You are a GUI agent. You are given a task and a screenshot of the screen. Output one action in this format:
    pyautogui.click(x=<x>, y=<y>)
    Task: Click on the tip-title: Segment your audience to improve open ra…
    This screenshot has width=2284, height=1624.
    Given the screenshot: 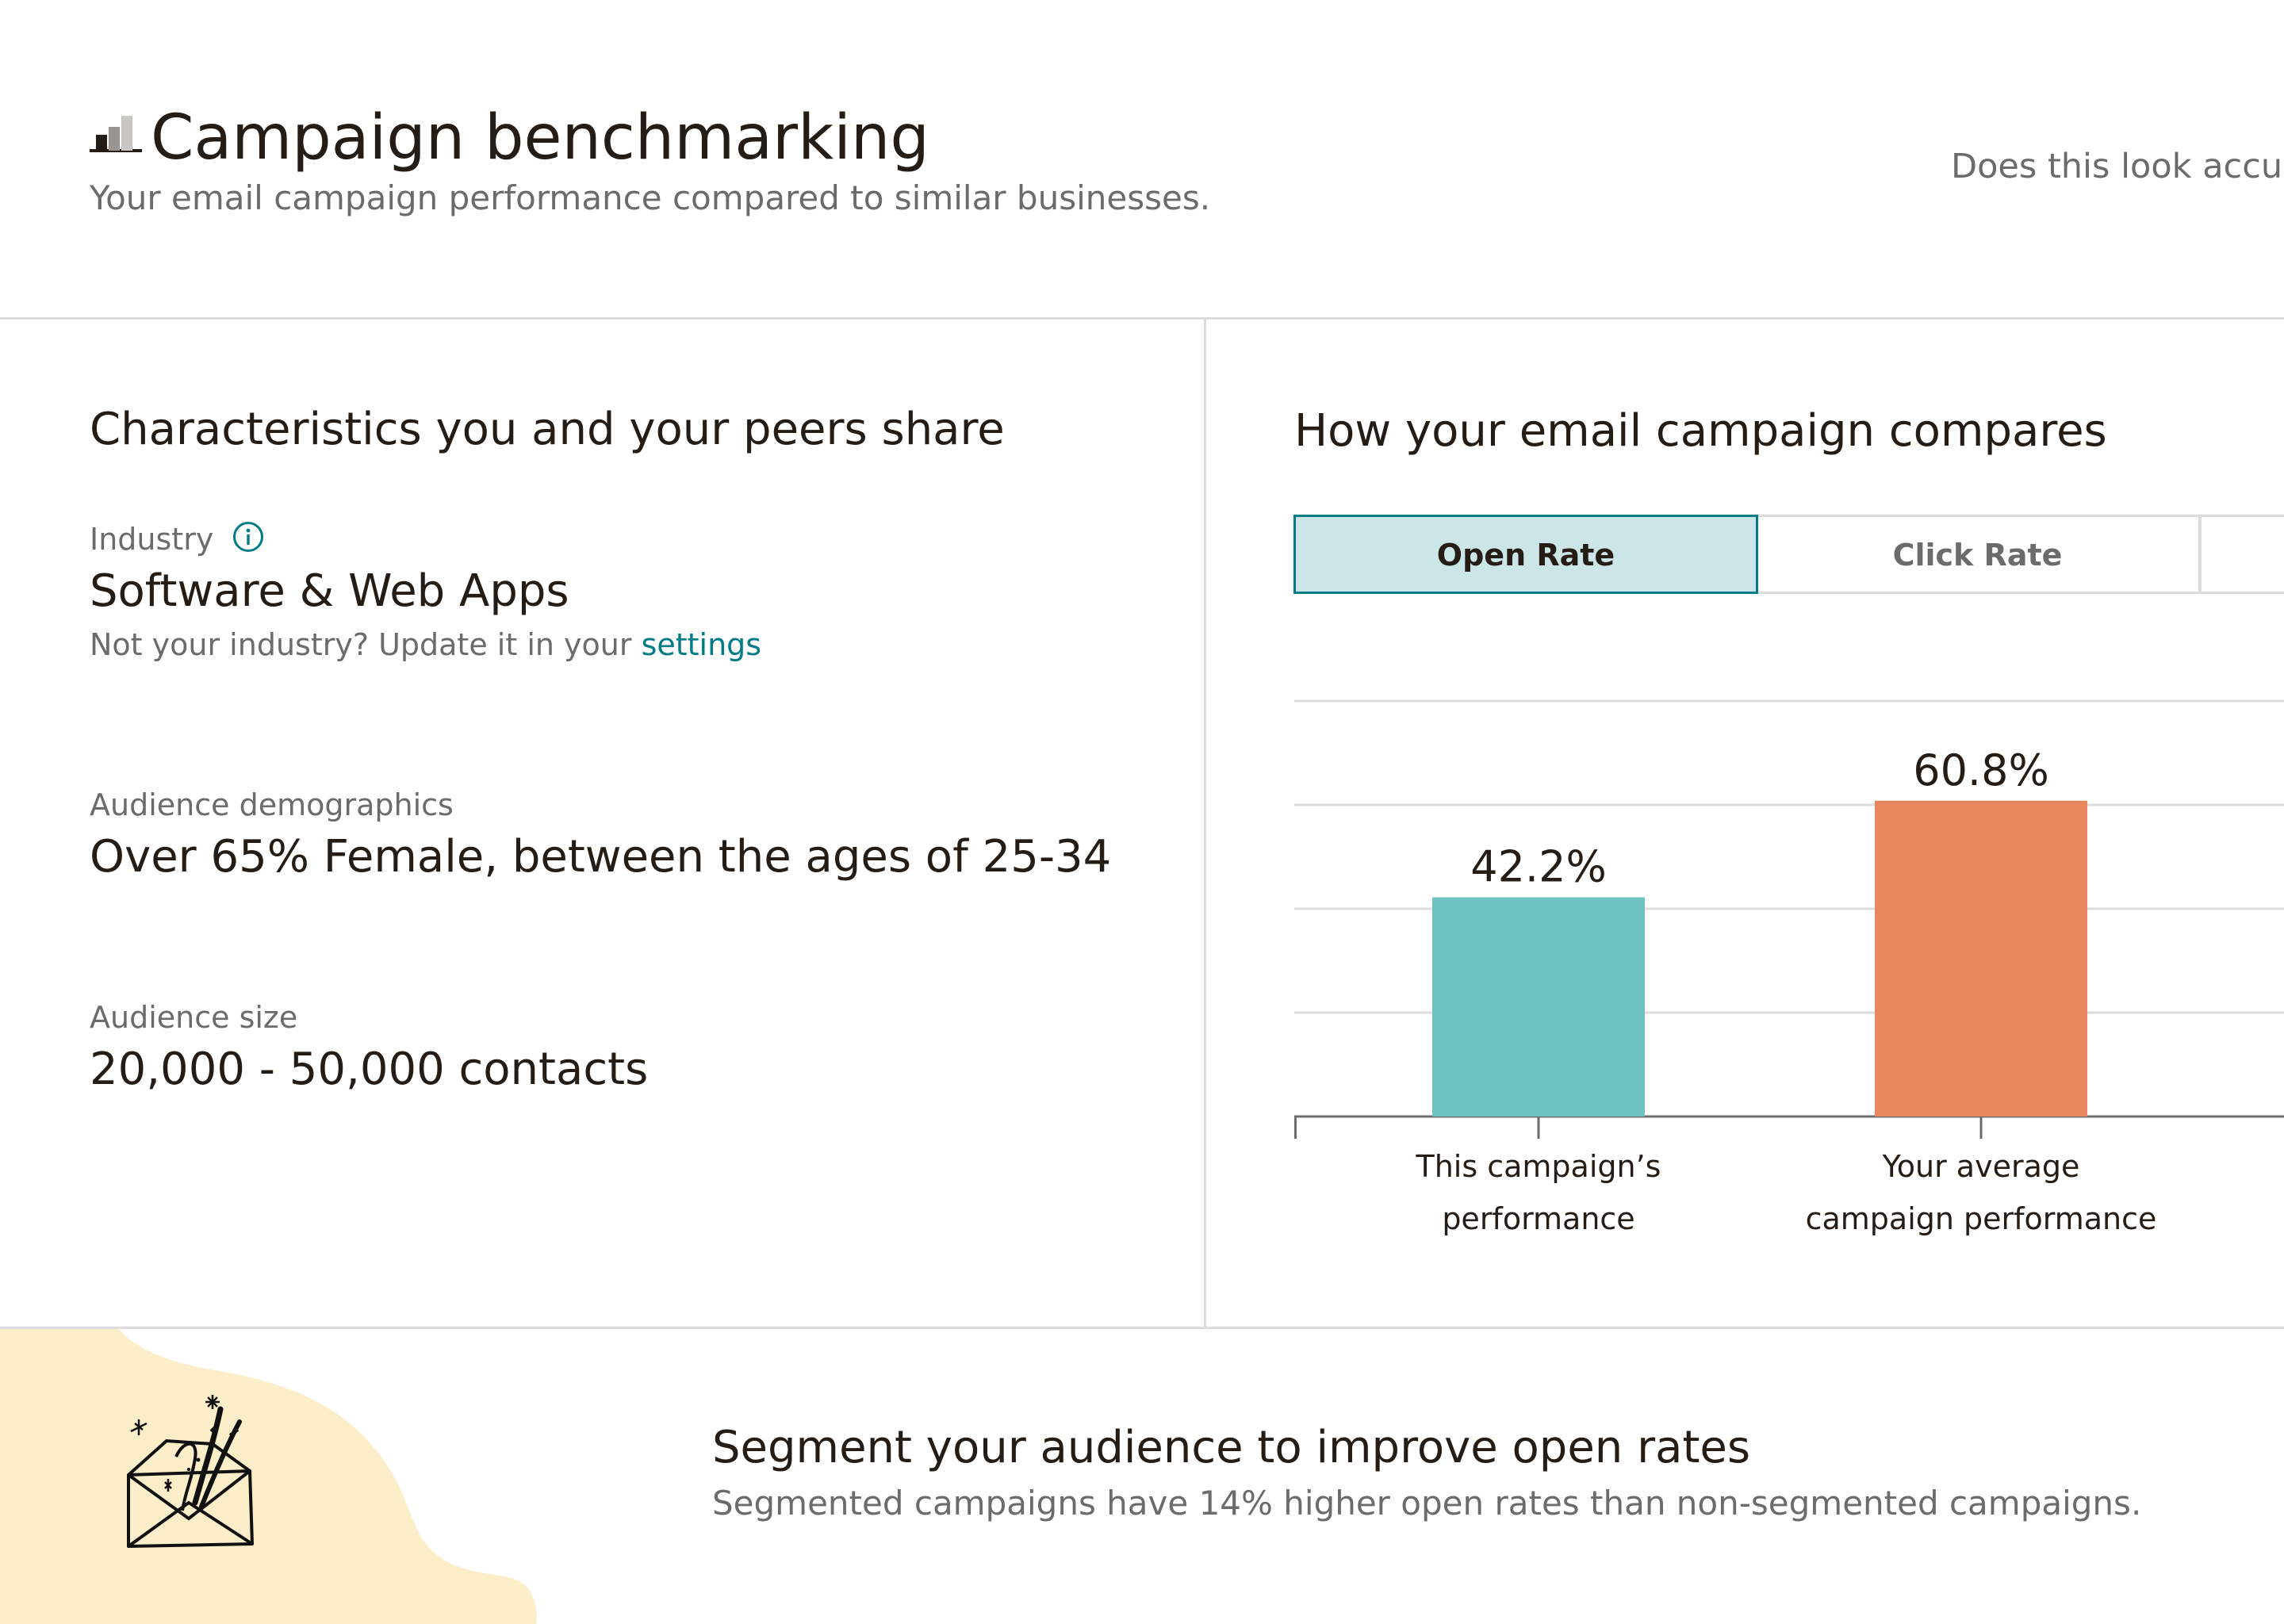 What is the action you would take?
    pyautogui.click(x=1231, y=1447)
    